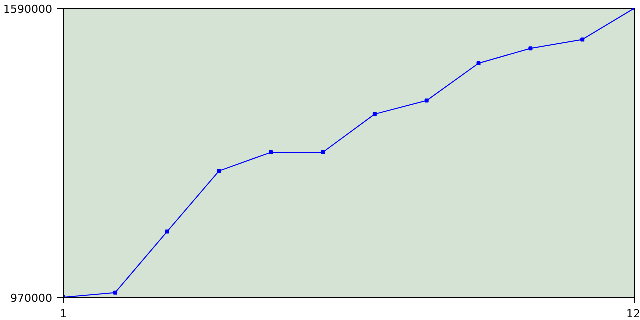  I want to click on x-tick-label: 12, so click(633, 314).